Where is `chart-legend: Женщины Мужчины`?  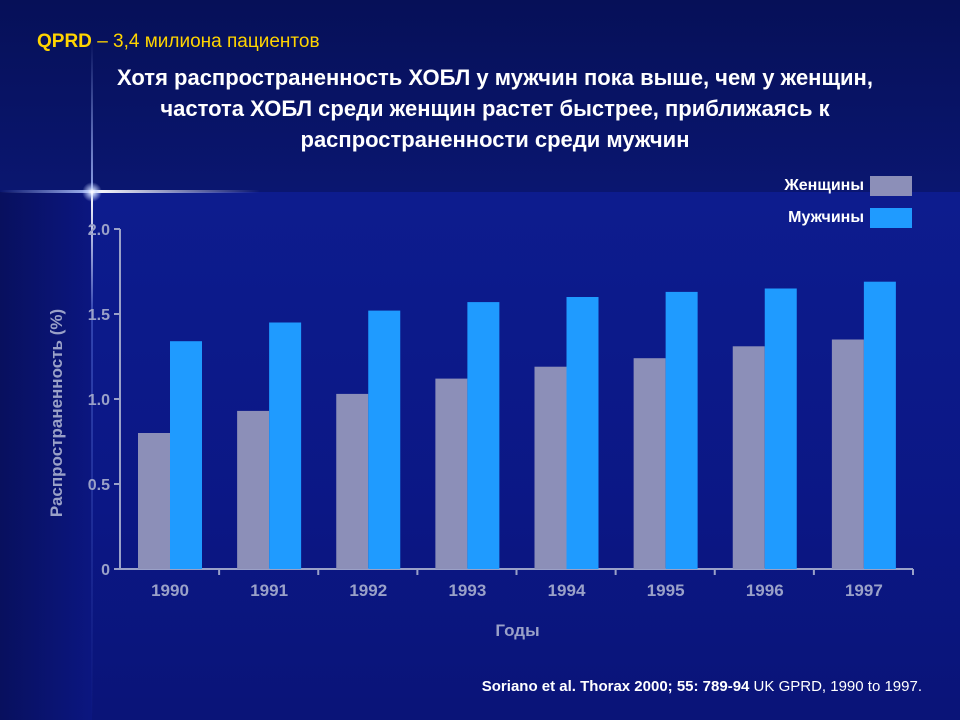 chart-legend: Женщины Мужчины is located at coordinates (848, 207).